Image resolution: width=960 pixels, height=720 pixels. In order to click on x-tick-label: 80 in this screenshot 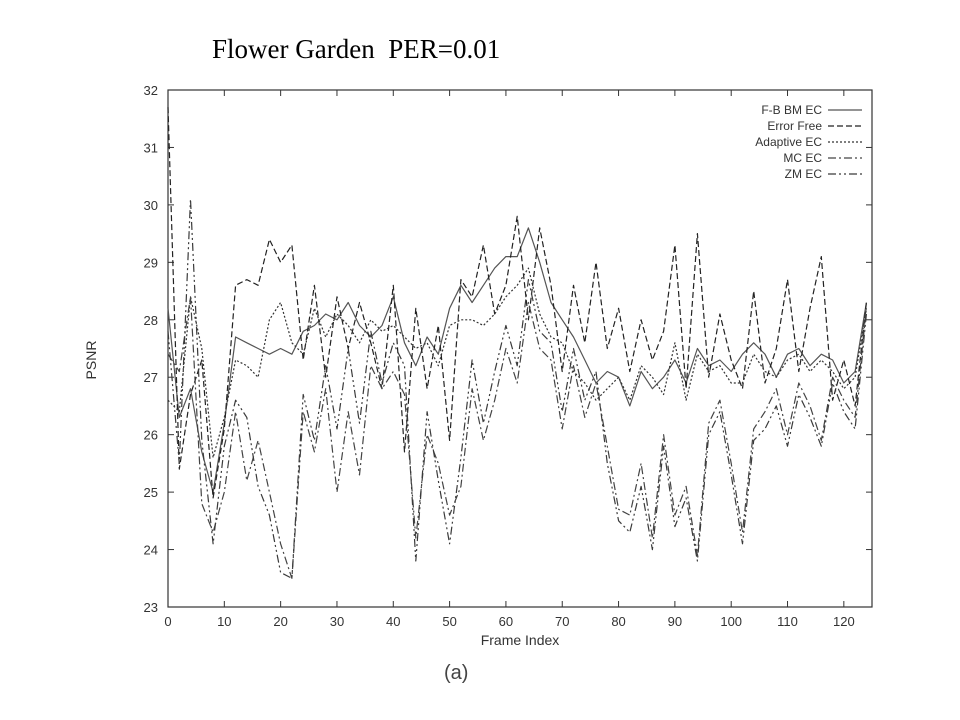, I will do `click(618, 621)`.